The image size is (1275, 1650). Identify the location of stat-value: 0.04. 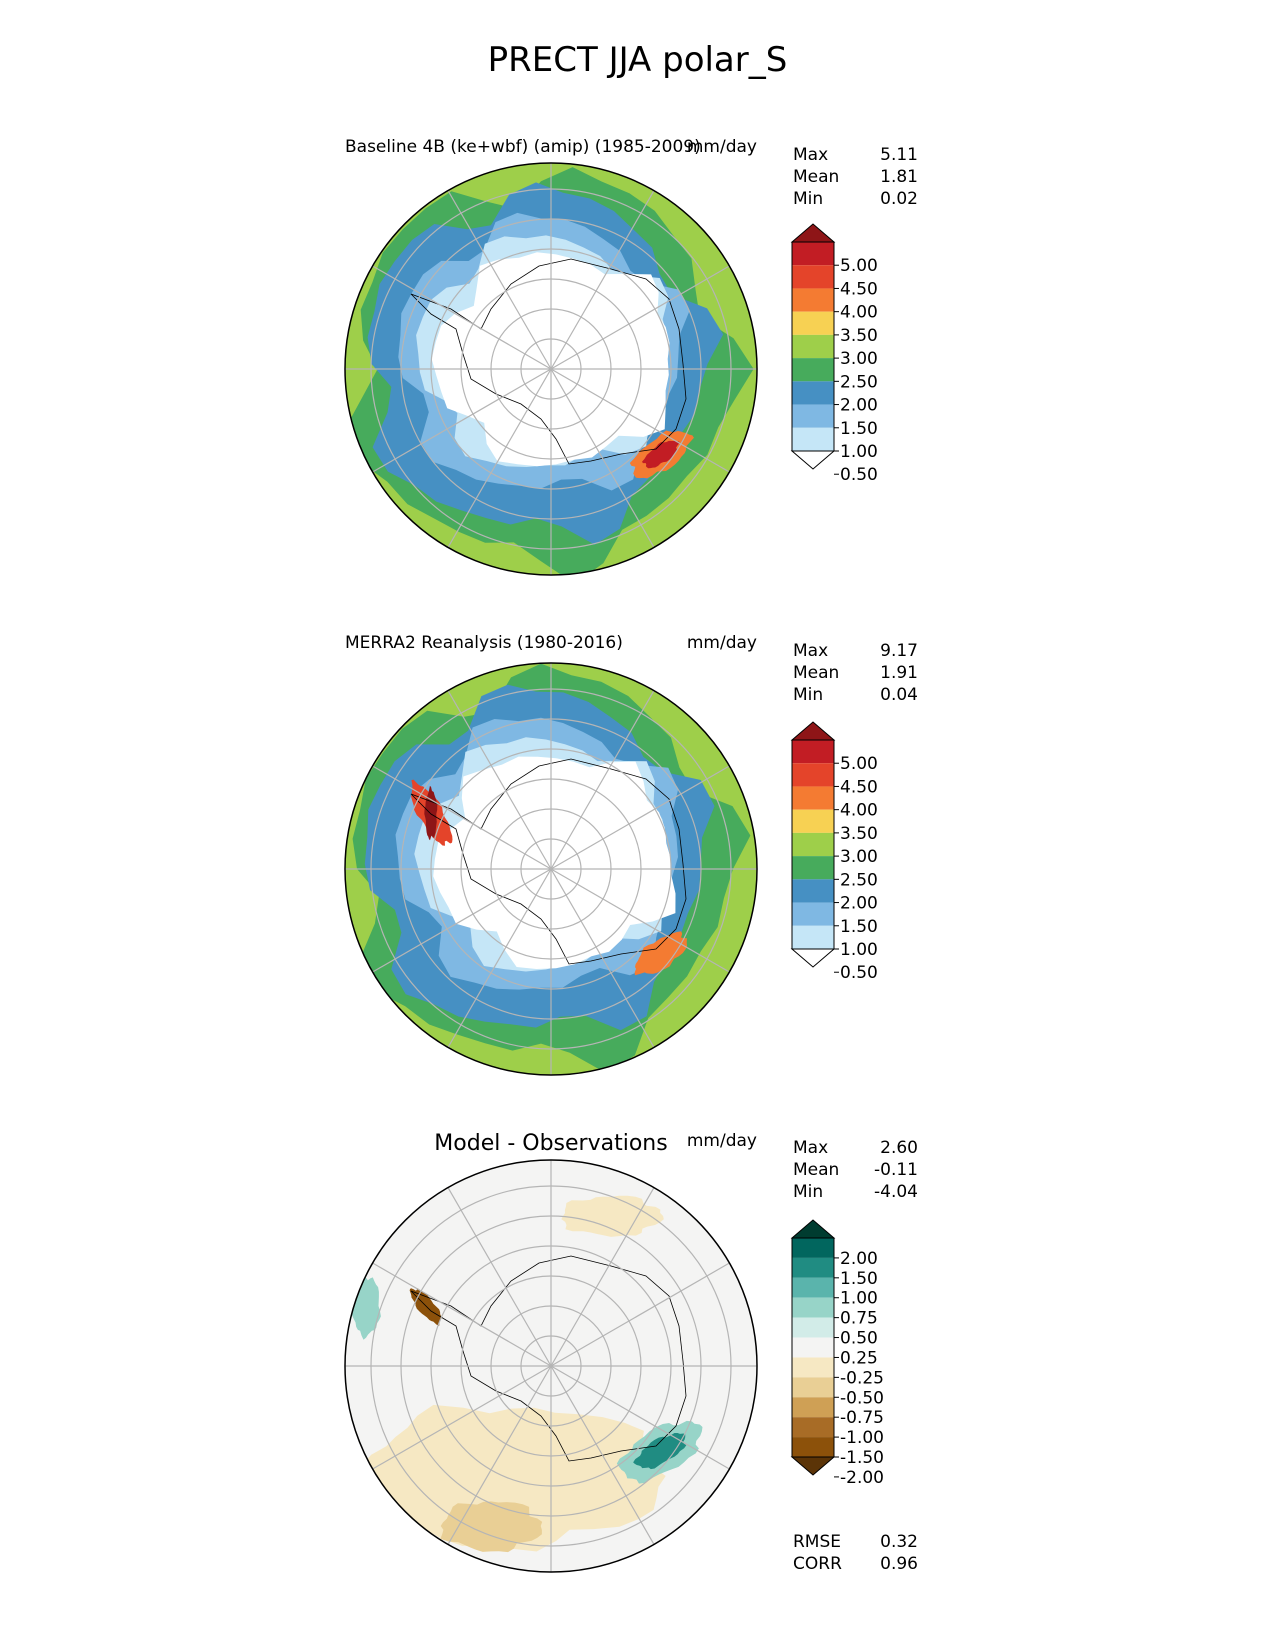
(899, 695).